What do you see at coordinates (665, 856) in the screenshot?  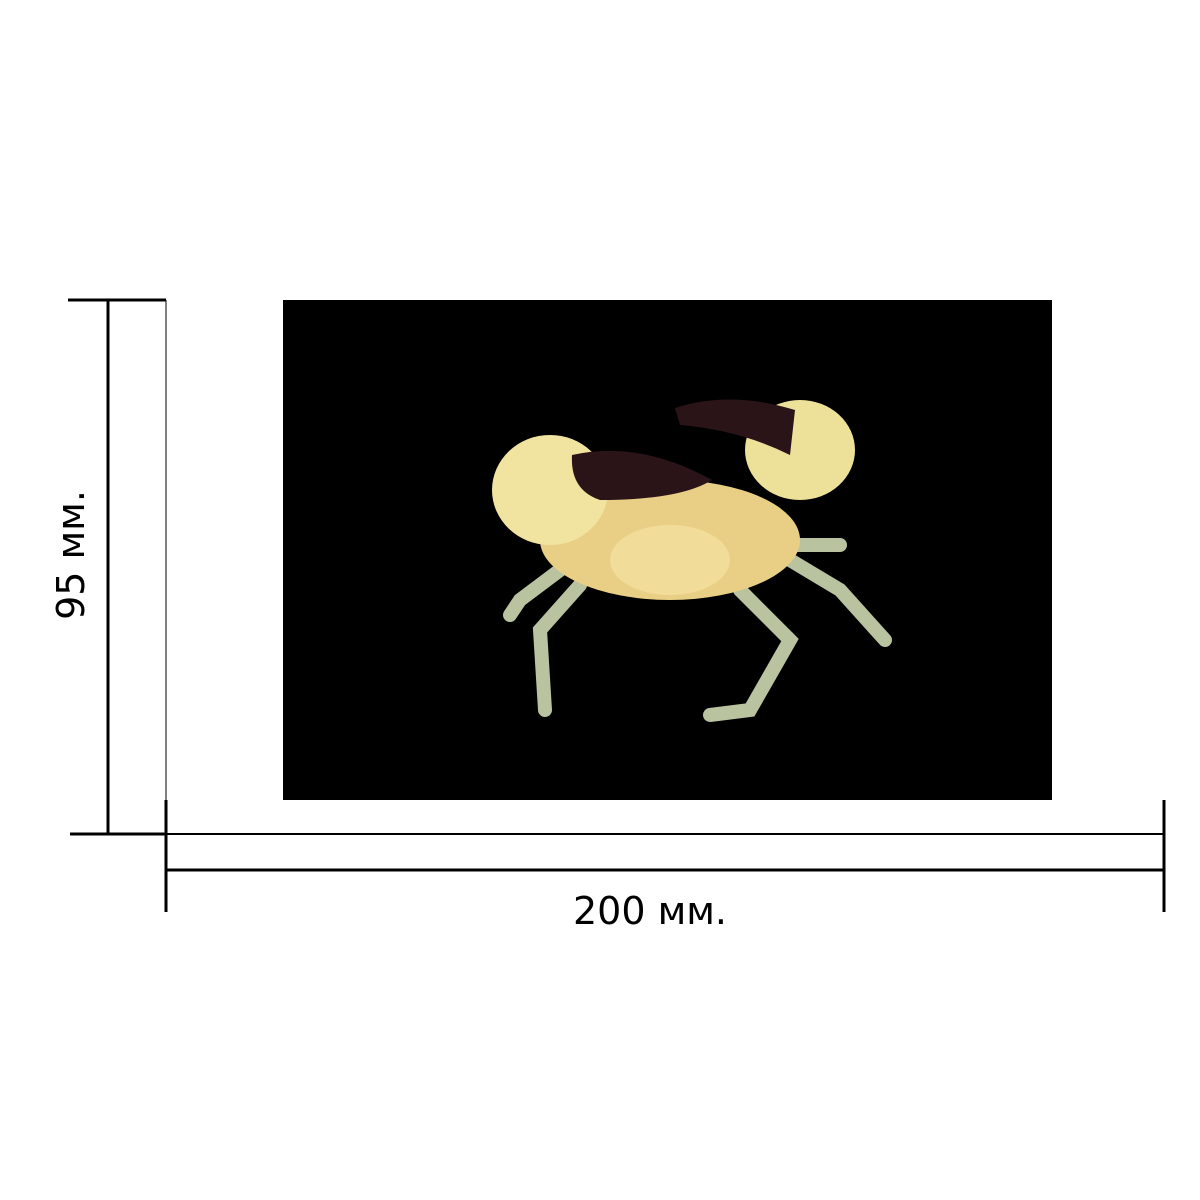 I see `horizontal-dimension` at bounding box center [665, 856].